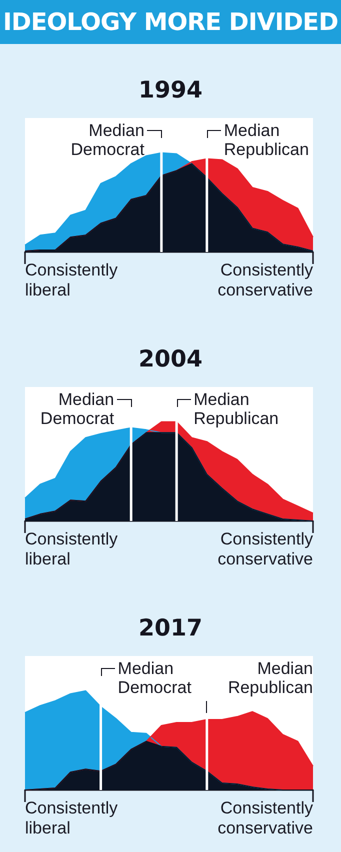 The height and width of the screenshot is (852, 341). What do you see at coordinates (170, 629) in the screenshot?
I see `chart-title: 2017` at bounding box center [170, 629].